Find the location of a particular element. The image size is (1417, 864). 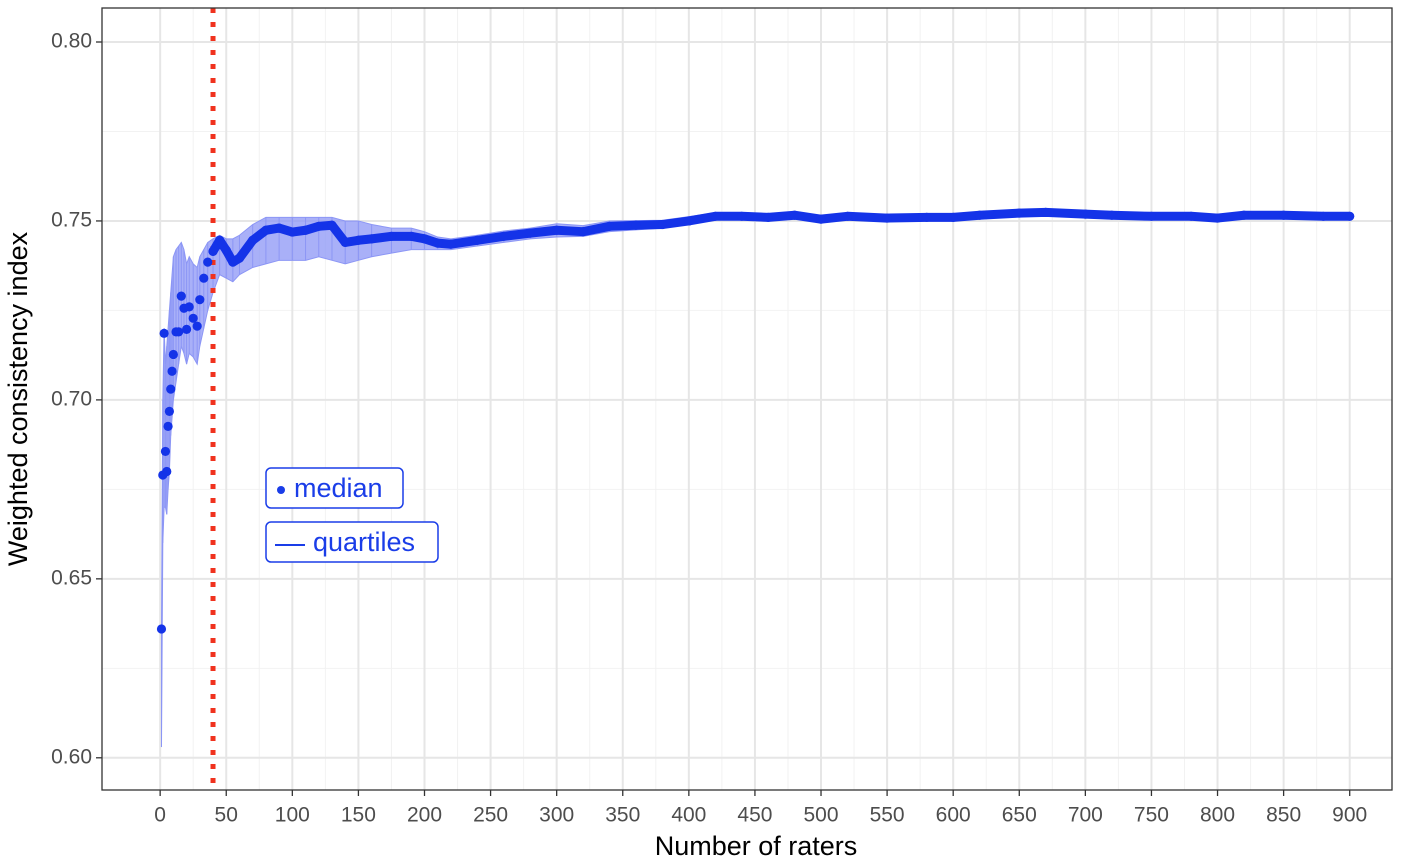

x-tick-label: 750 is located at coordinates (1151, 815).